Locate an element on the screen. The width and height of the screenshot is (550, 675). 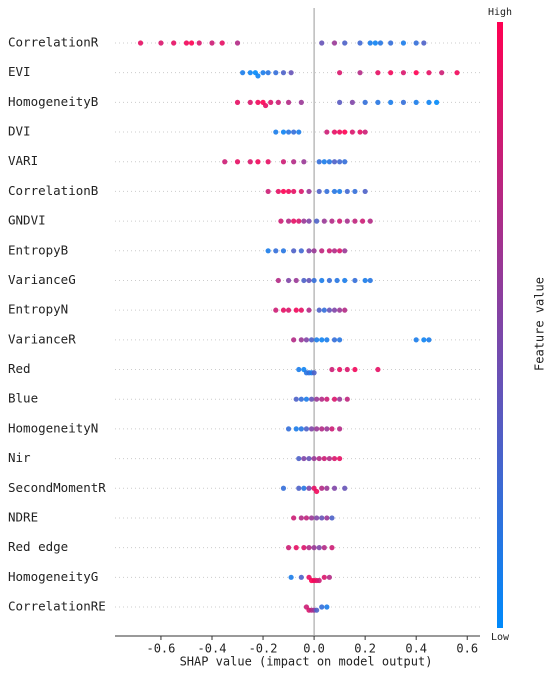
x-tick-label: -0.6 is located at coordinates (160, 649).